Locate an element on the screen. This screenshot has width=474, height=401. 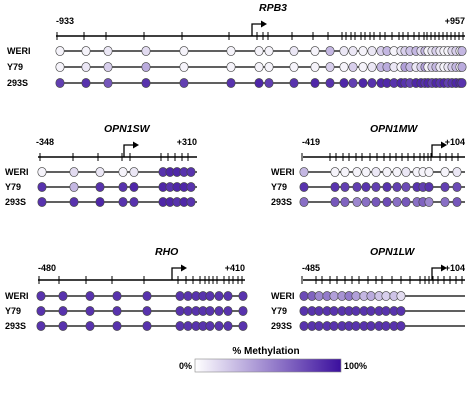
end-coordinate-opn1mw: +104 is located at coordinates (455, 142).